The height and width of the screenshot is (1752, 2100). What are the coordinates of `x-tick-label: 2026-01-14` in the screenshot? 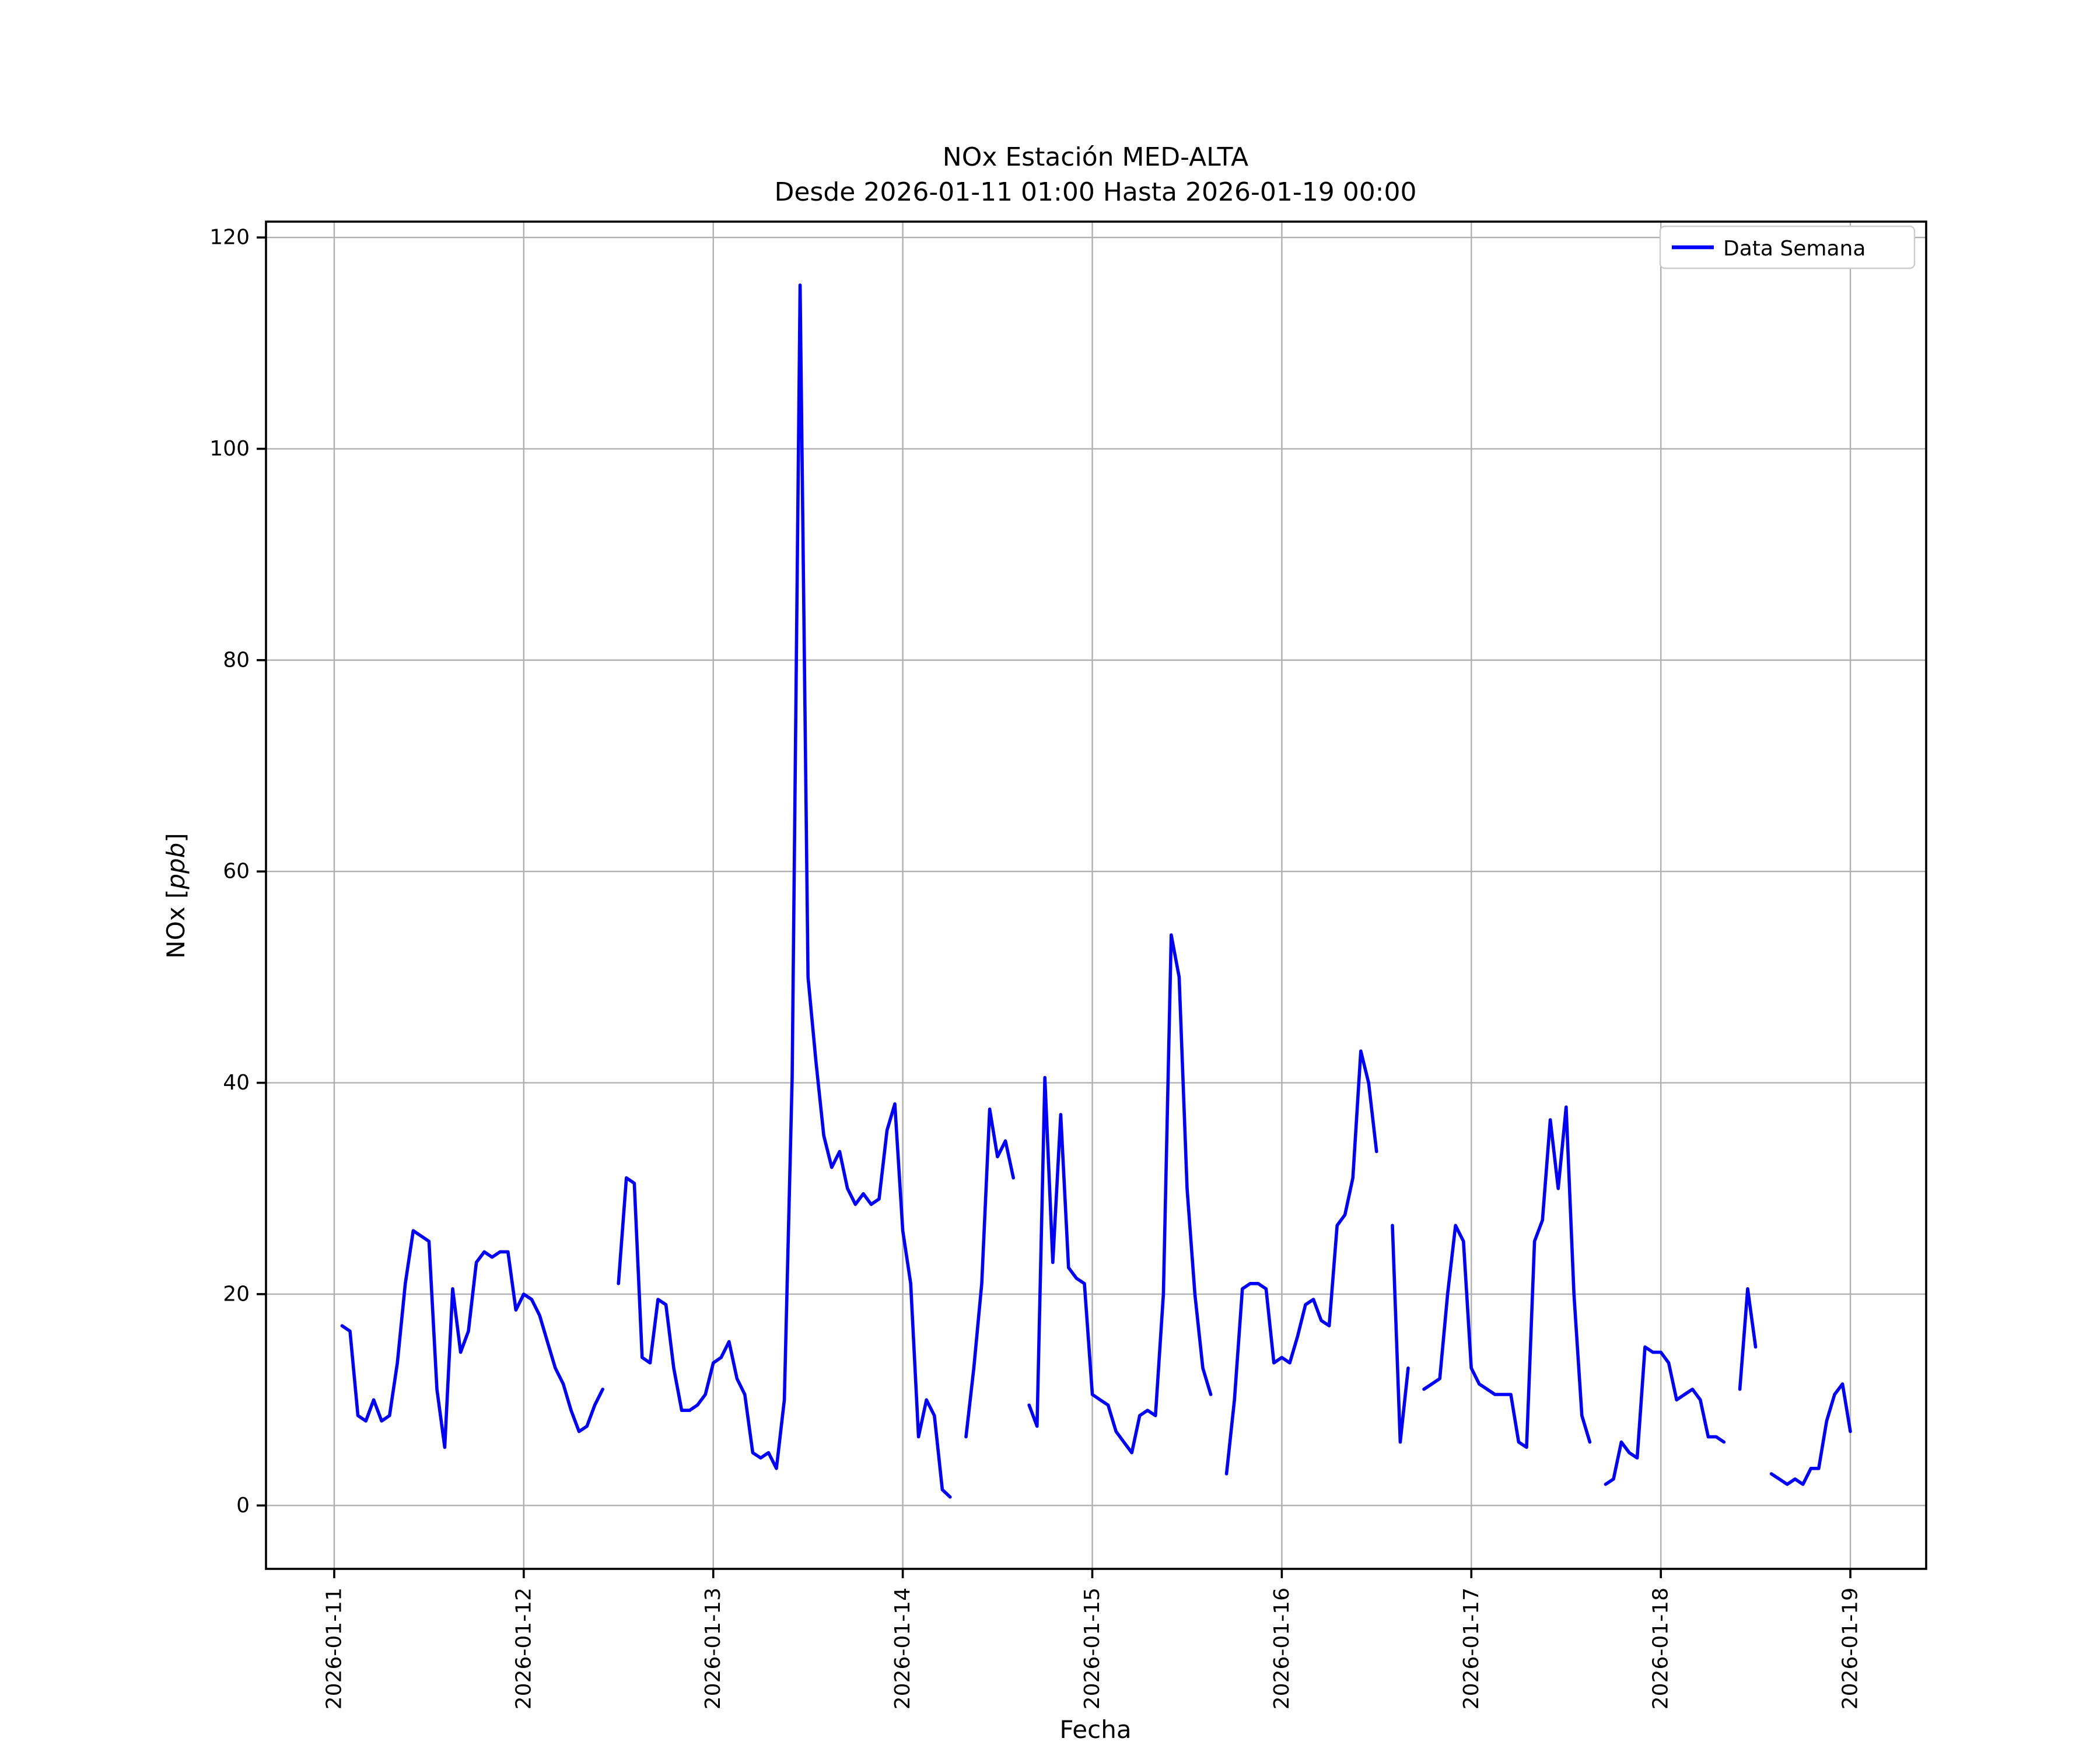 It's located at (903, 1648).